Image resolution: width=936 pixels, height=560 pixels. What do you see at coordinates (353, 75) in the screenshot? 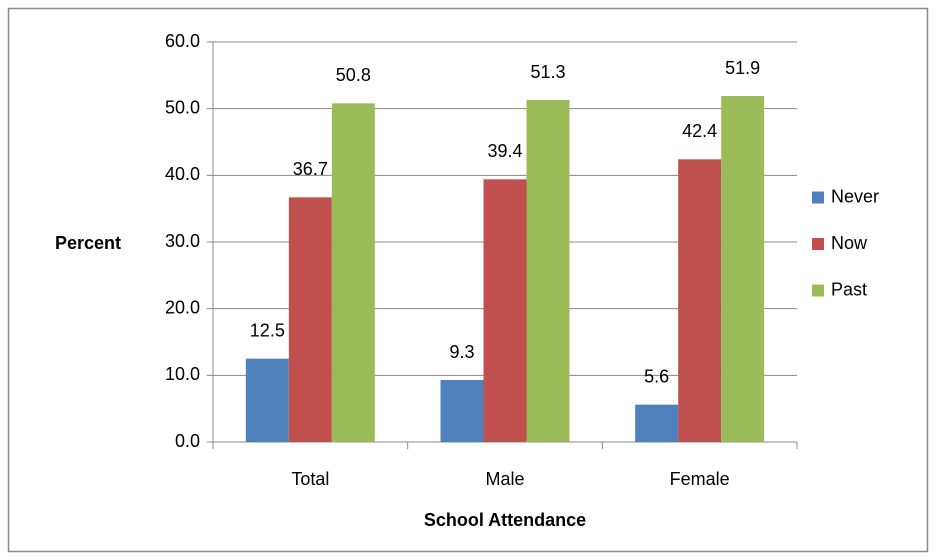
I see `data-label: 50.8` at bounding box center [353, 75].